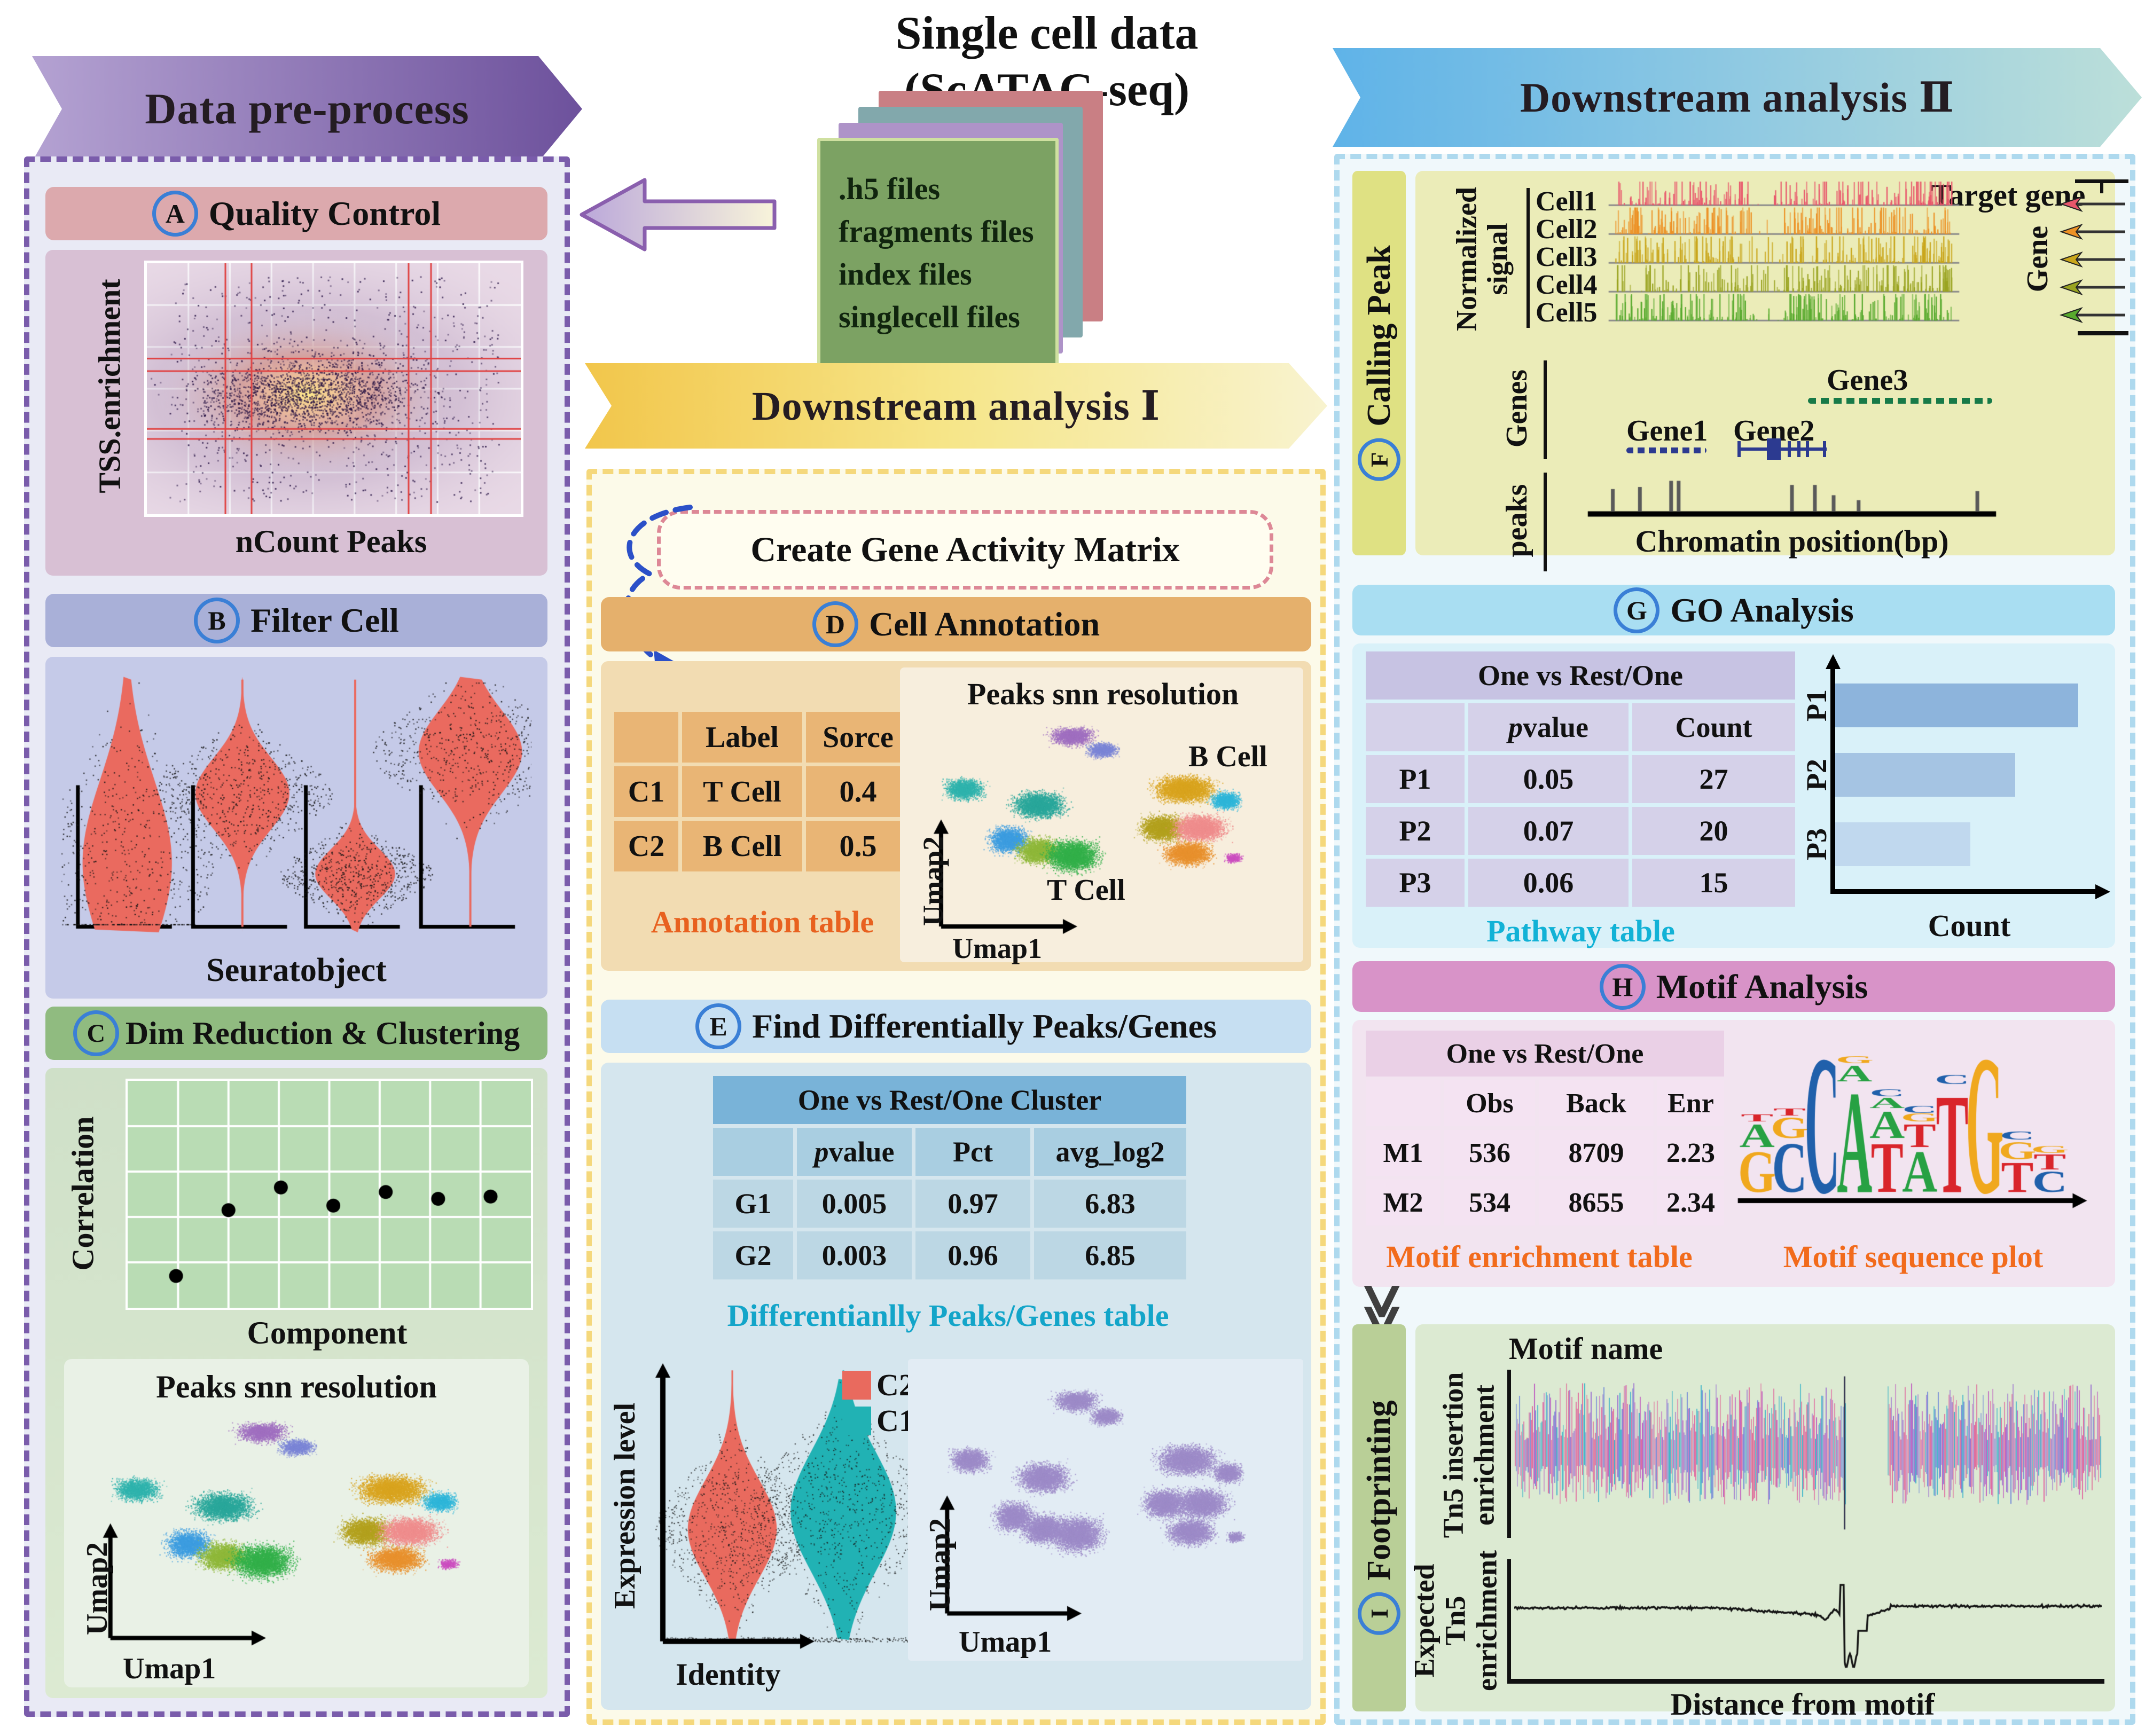 Image resolution: width=2145 pixels, height=1736 pixels. Describe the element at coordinates (1227, 756) in the screenshot. I see `annotation-bcell-label: B Cell` at that location.